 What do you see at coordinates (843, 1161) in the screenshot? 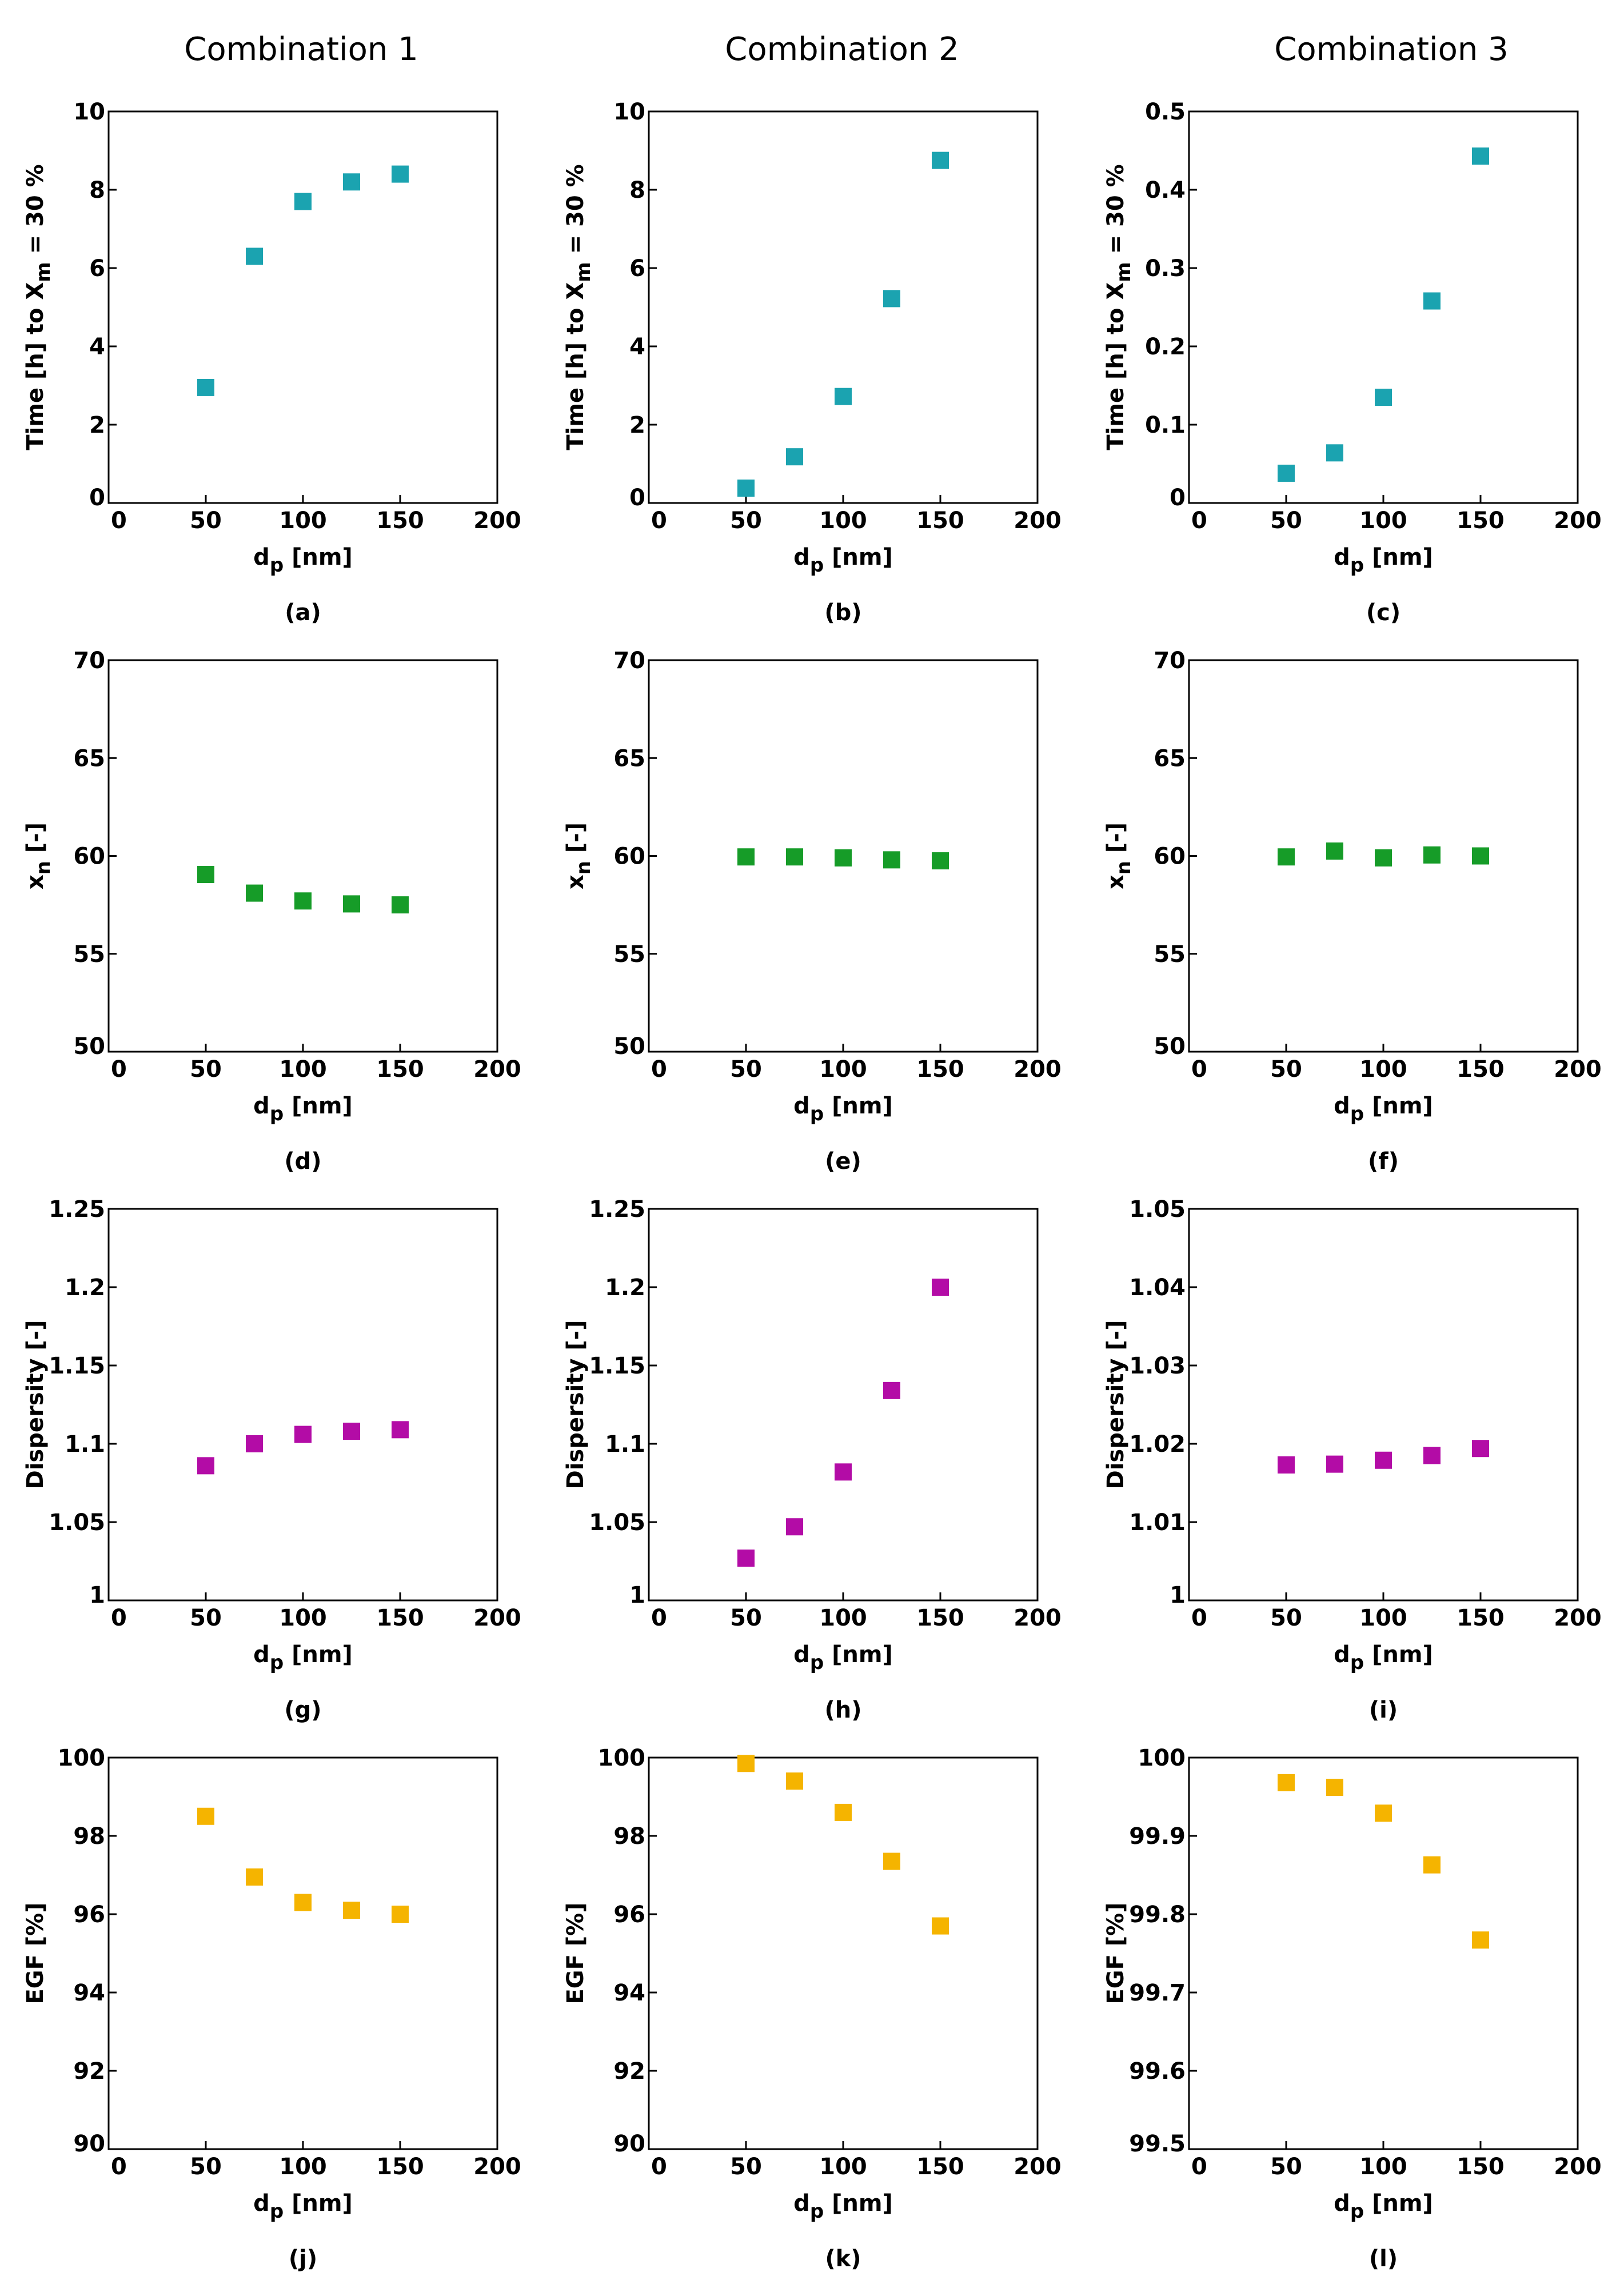
I see `panel-caption: (e)` at bounding box center [843, 1161].